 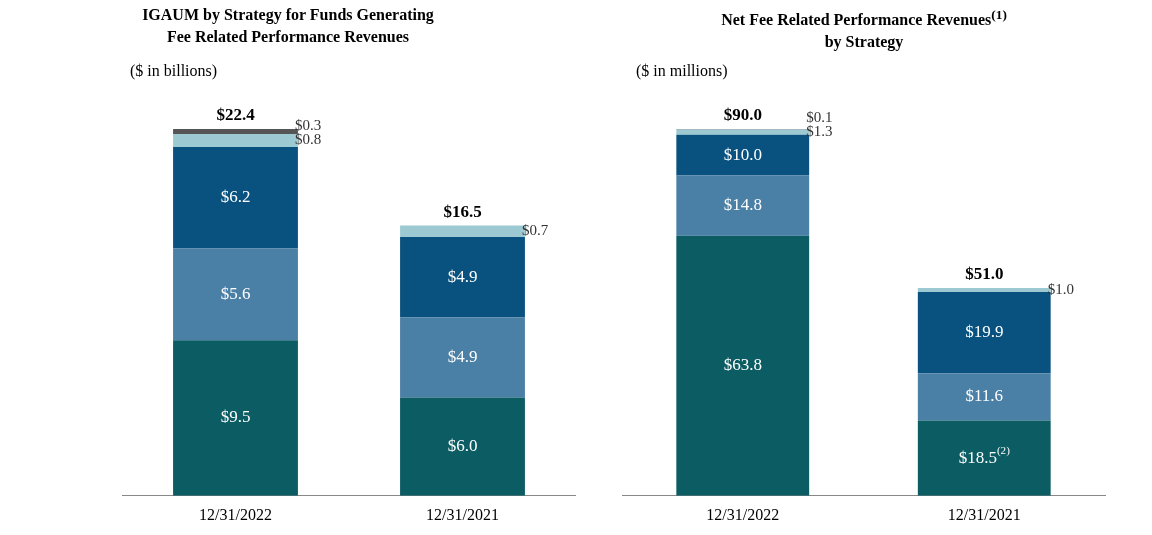 What do you see at coordinates (462, 446) in the screenshot?
I see `data-label: $6.0` at bounding box center [462, 446].